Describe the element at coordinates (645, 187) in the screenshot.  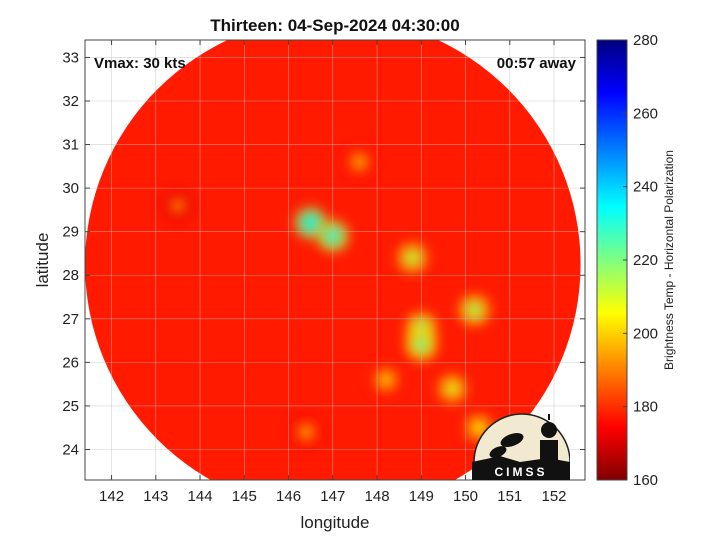
I see `colorbar-tick-label: 240` at that location.